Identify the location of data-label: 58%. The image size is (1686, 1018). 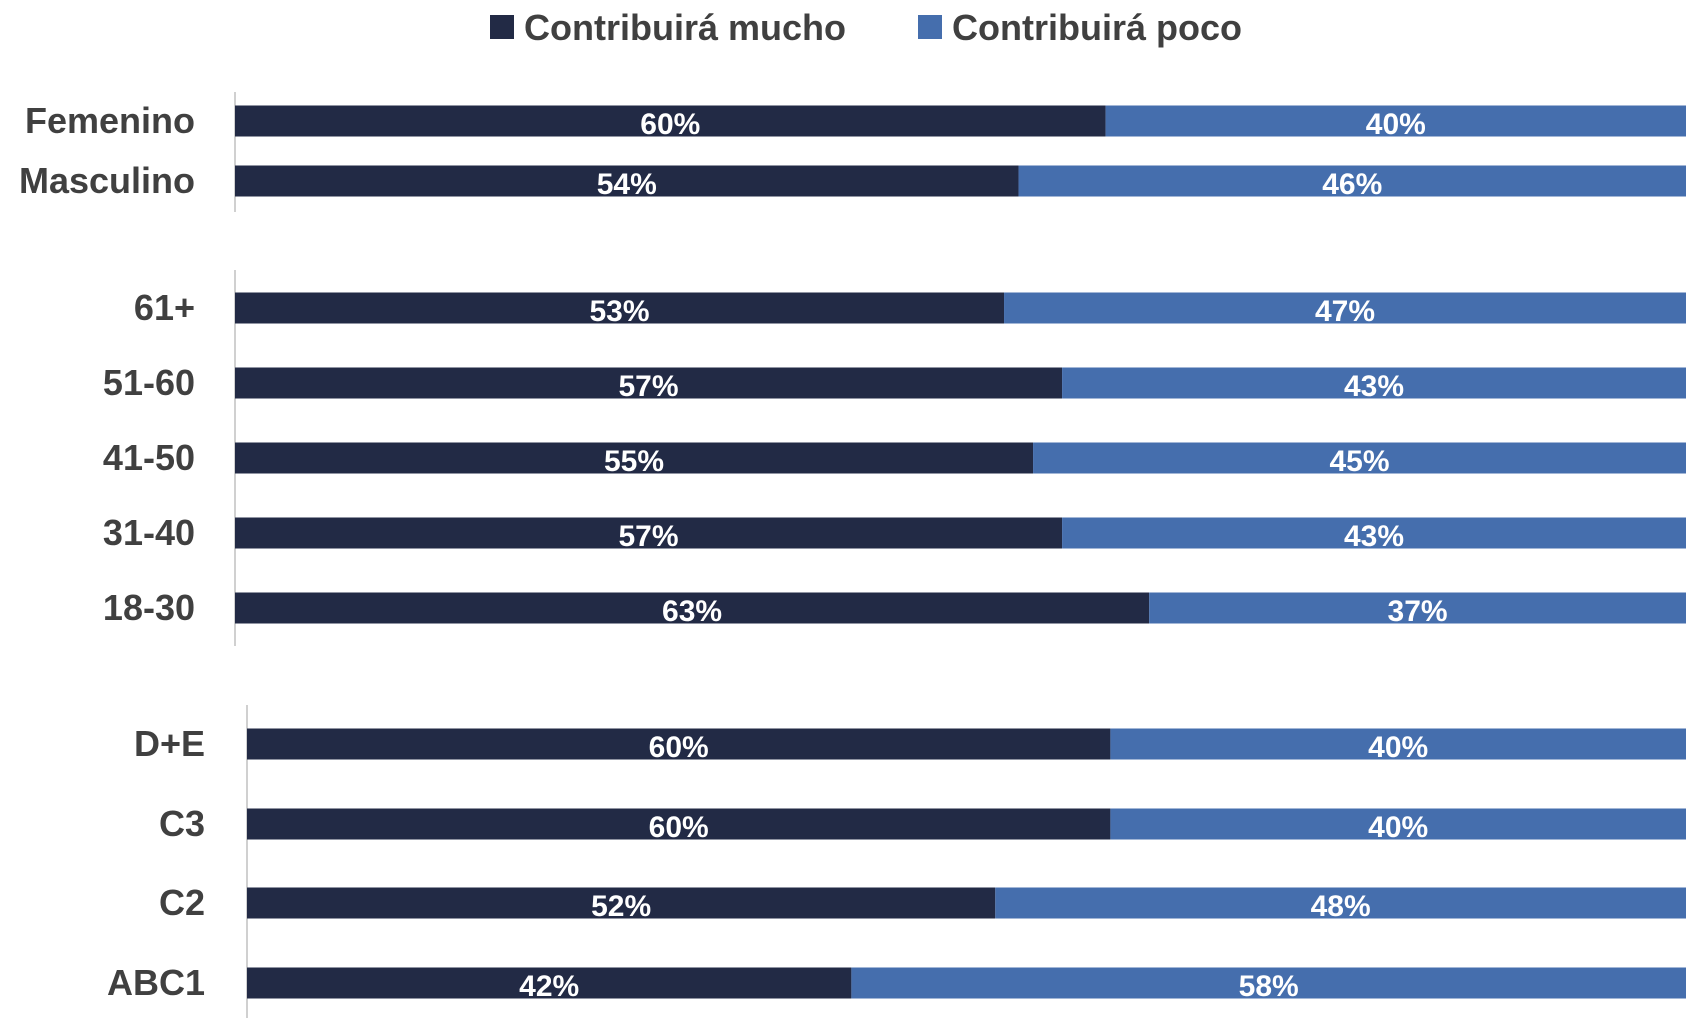
(1269, 986).